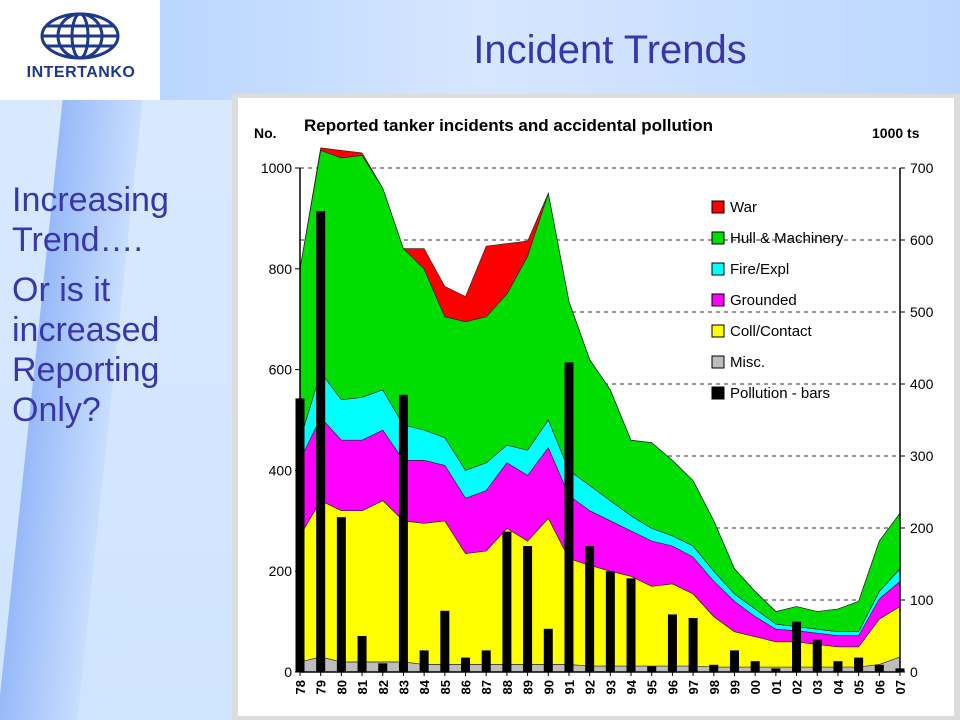  Describe the element at coordinates (86, 350) in the screenshot. I see `side-paragraph-2: Or is it increased Reporting Only?` at that location.